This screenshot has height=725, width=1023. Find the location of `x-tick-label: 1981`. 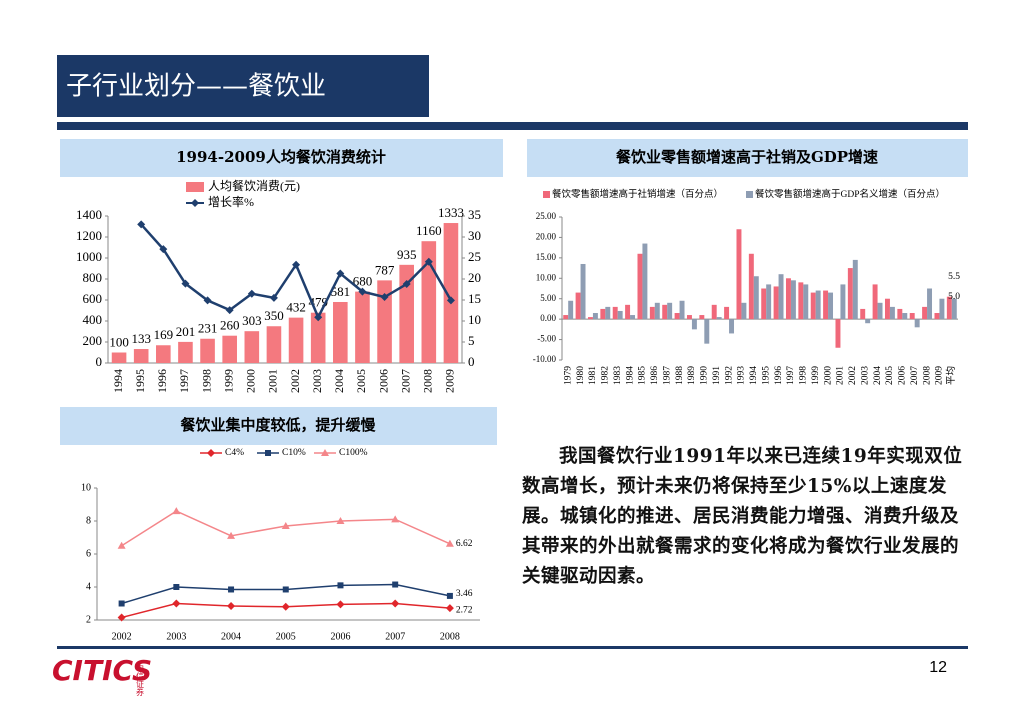

x-tick-label: 1981 is located at coordinates (593, 375).